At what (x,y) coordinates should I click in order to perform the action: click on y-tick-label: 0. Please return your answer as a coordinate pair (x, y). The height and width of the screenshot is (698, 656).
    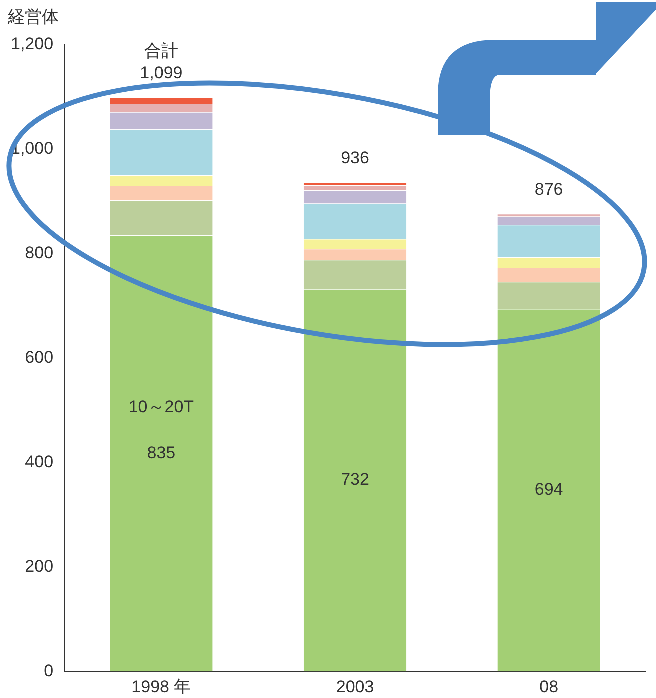
    Looking at the image, I should click on (49, 670).